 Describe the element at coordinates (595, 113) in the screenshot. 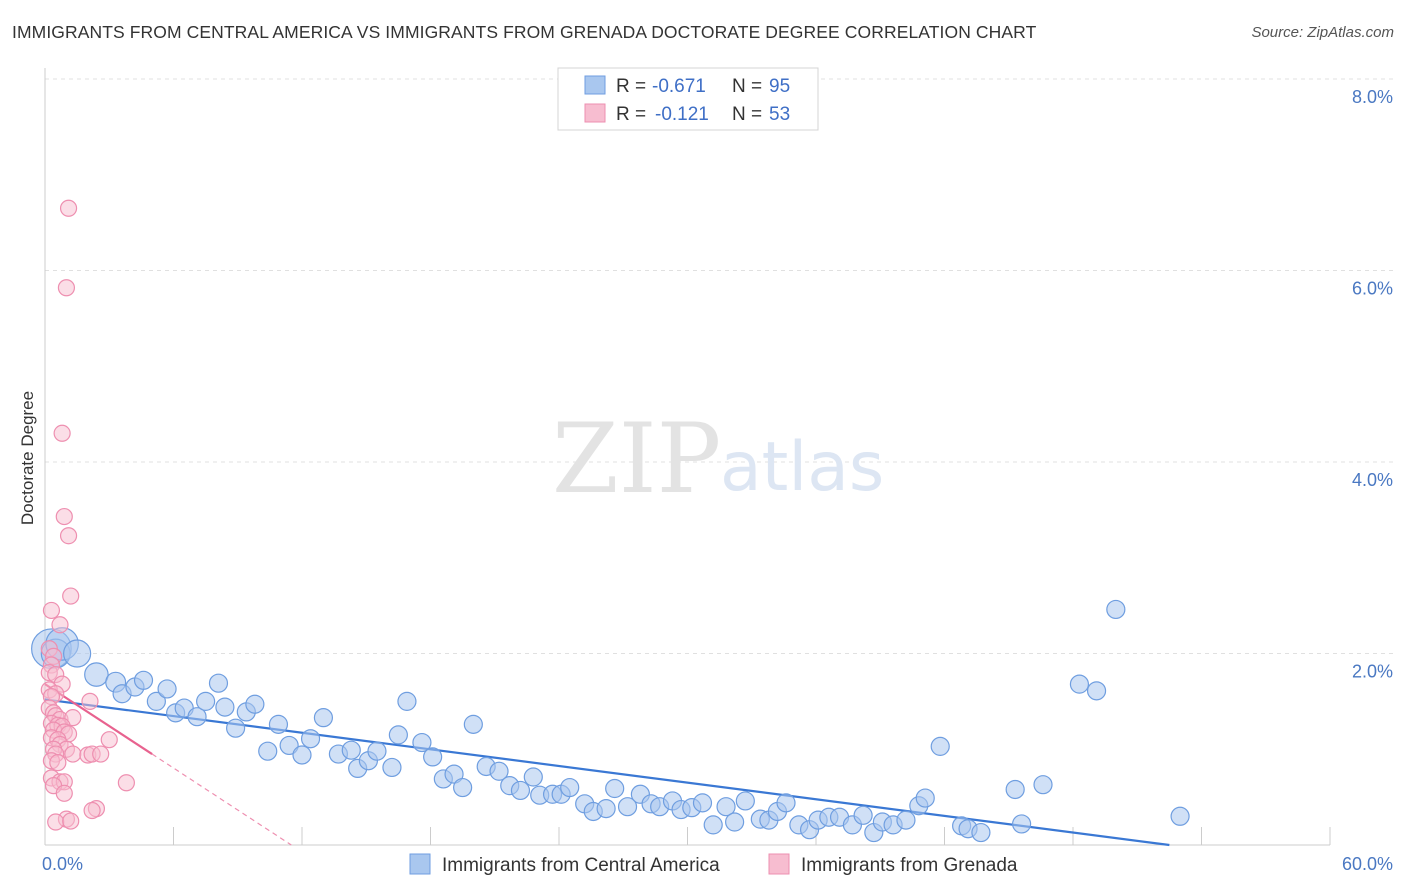

I see `legend-swatch-pink` at that location.